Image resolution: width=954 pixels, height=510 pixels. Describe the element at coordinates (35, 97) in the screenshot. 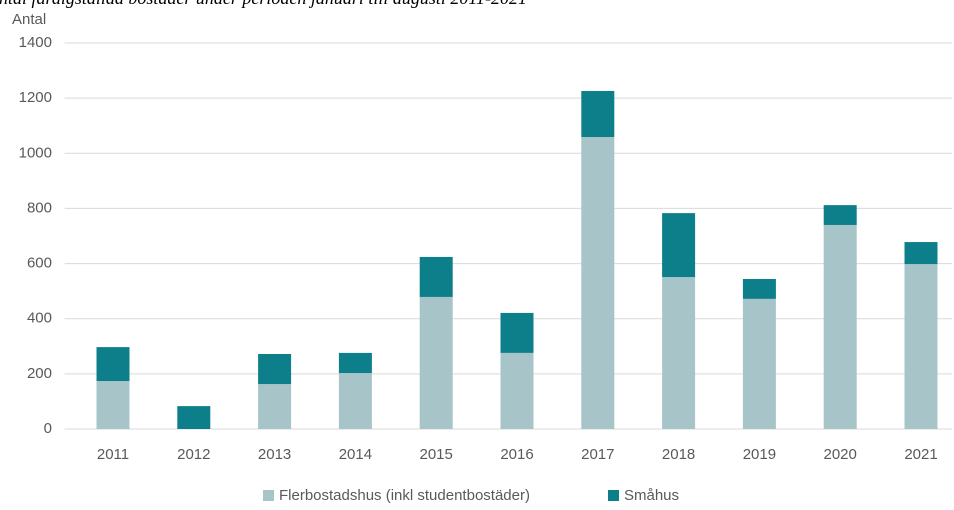

I see `y-tick-label: 1200` at that location.